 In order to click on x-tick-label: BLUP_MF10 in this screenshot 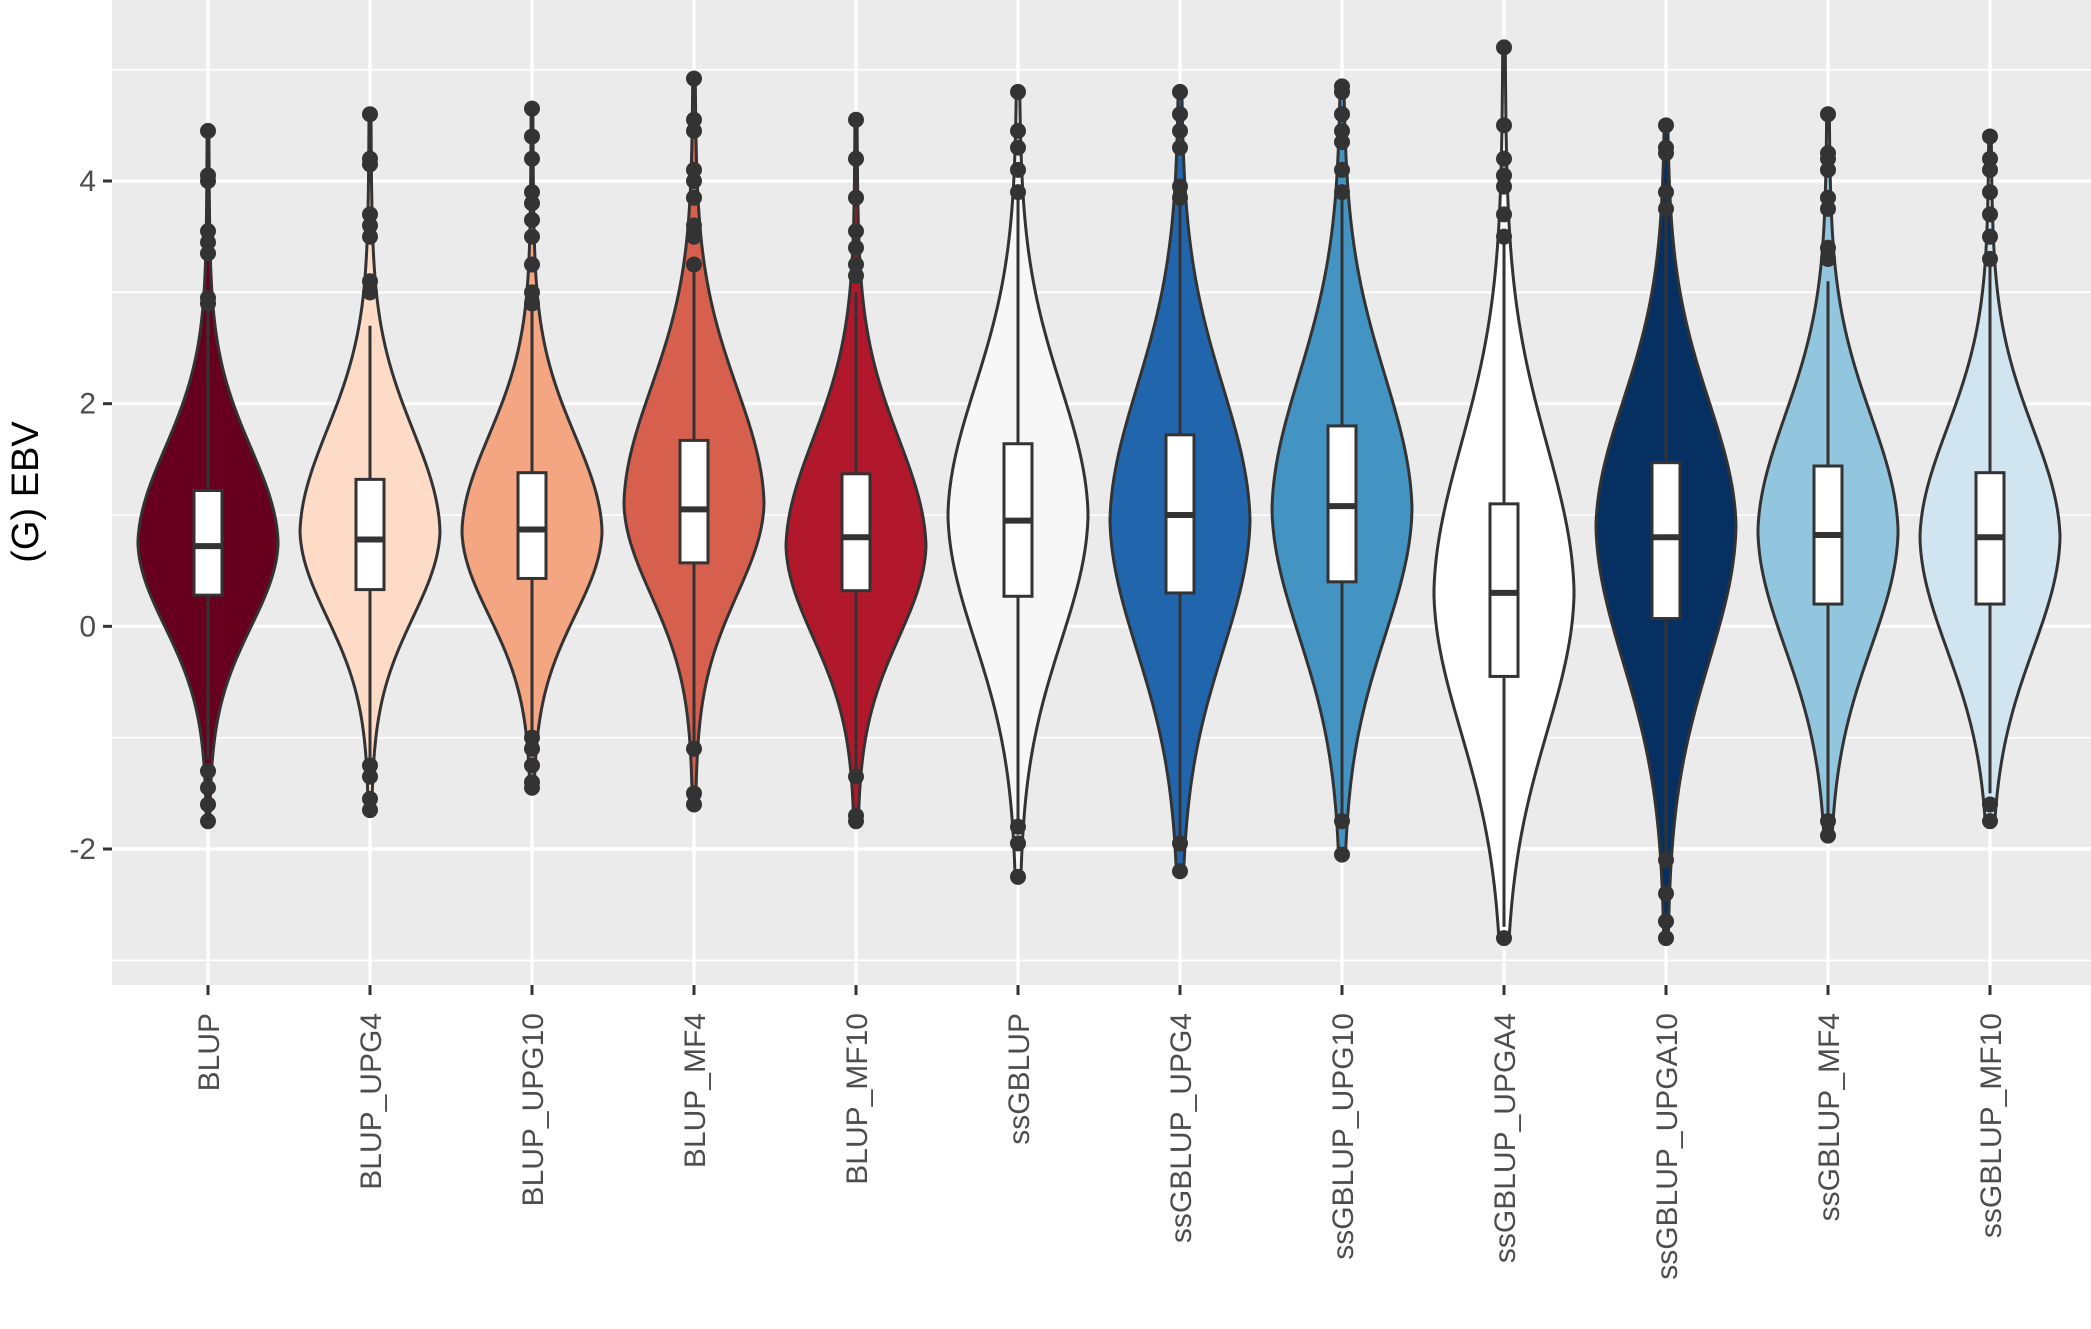, I will do `click(857, 1099)`.